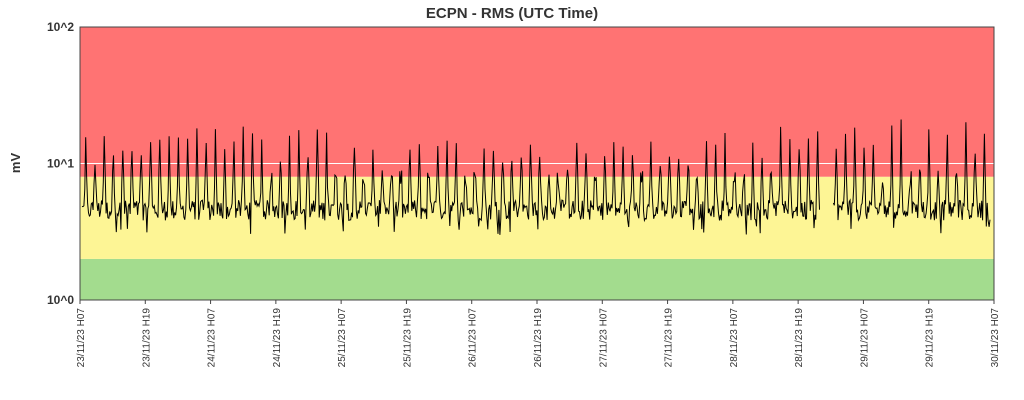  What do you see at coordinates (146, 338) in the screenshot?
I see `x-tick-label: 23/11/23 H19` at bounding box center [146, 338].